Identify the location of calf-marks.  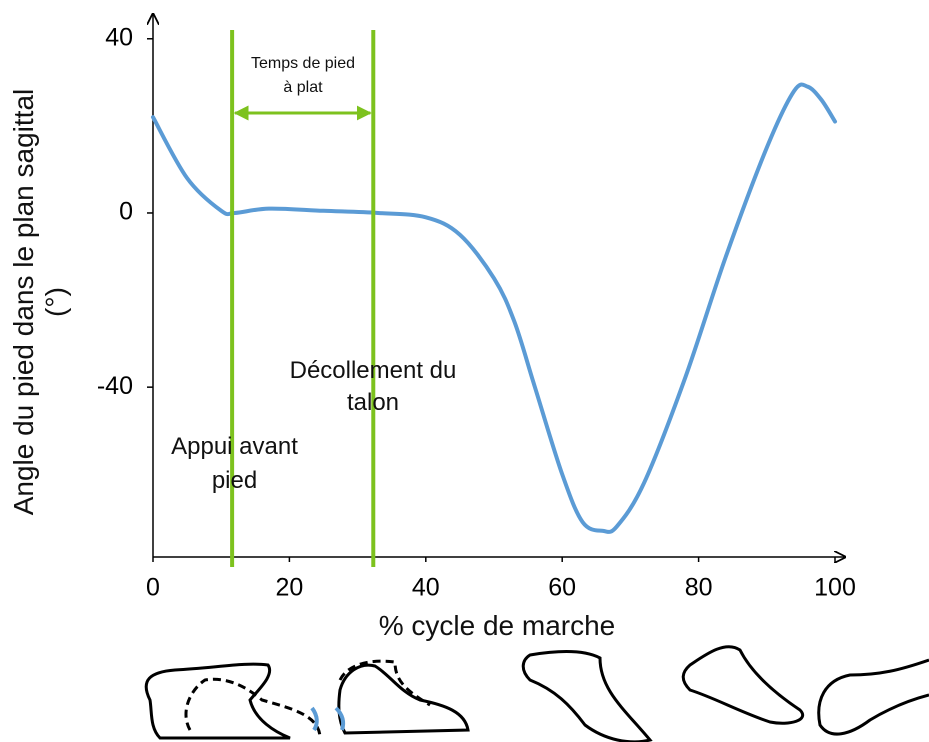
(328, 719).